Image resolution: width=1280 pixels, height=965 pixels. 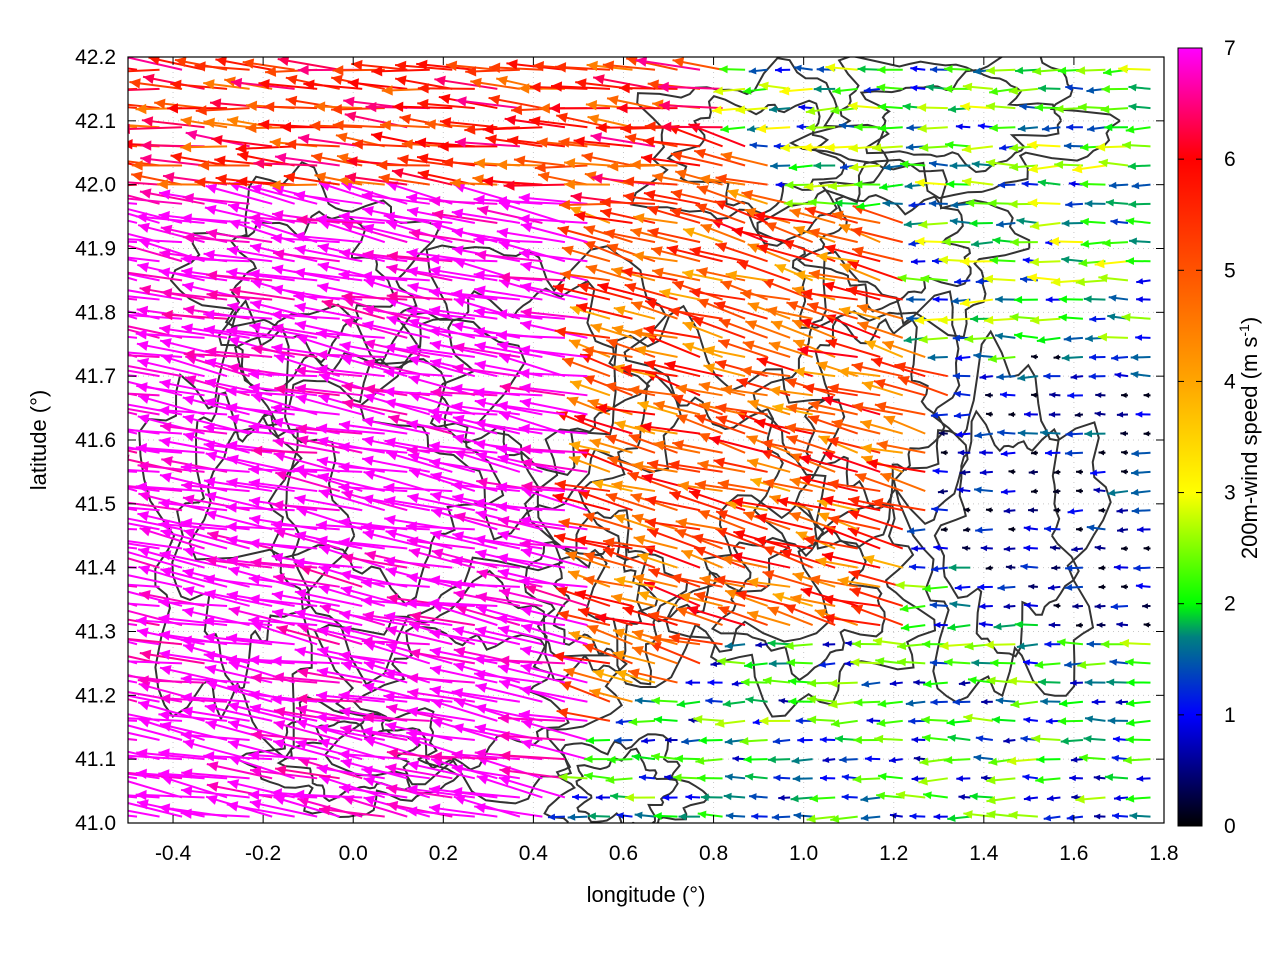 I want to click on y-tick-label: 42.0, so click(x=95, y=185).